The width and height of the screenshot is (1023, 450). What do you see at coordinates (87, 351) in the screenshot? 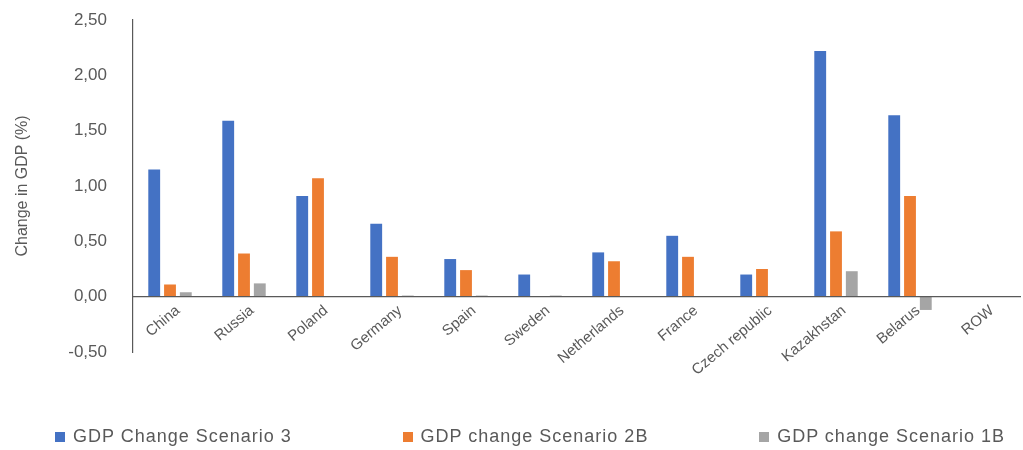
I see `y-tick-label: -0,50` at bounding box center [87, 351].